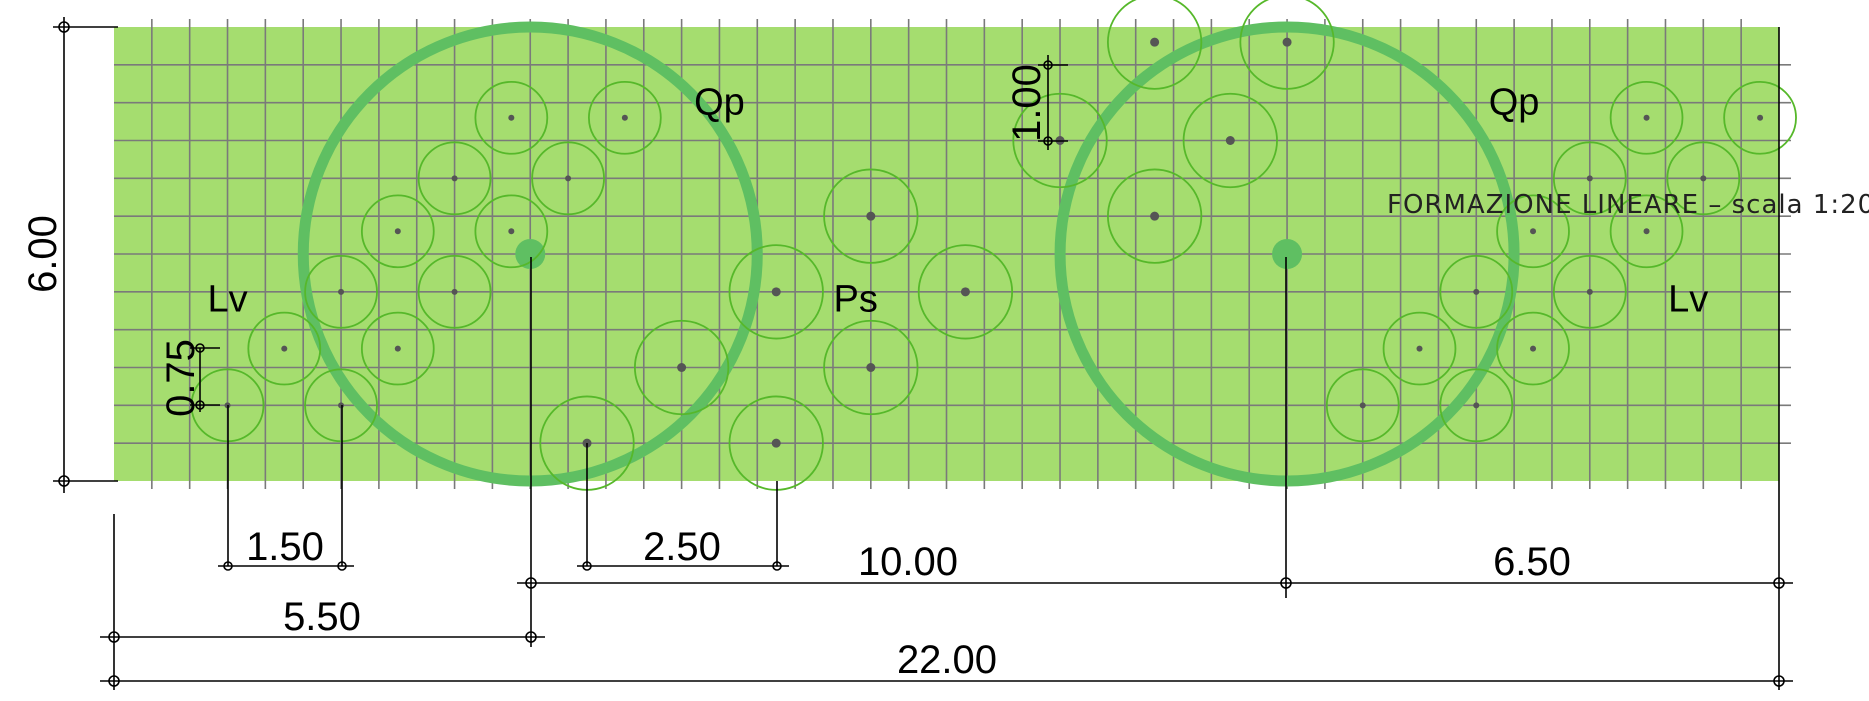  Describe the element at coordinates (43, 254) in the screenshot. I see `dimension-height-6: 6.00` at that location.